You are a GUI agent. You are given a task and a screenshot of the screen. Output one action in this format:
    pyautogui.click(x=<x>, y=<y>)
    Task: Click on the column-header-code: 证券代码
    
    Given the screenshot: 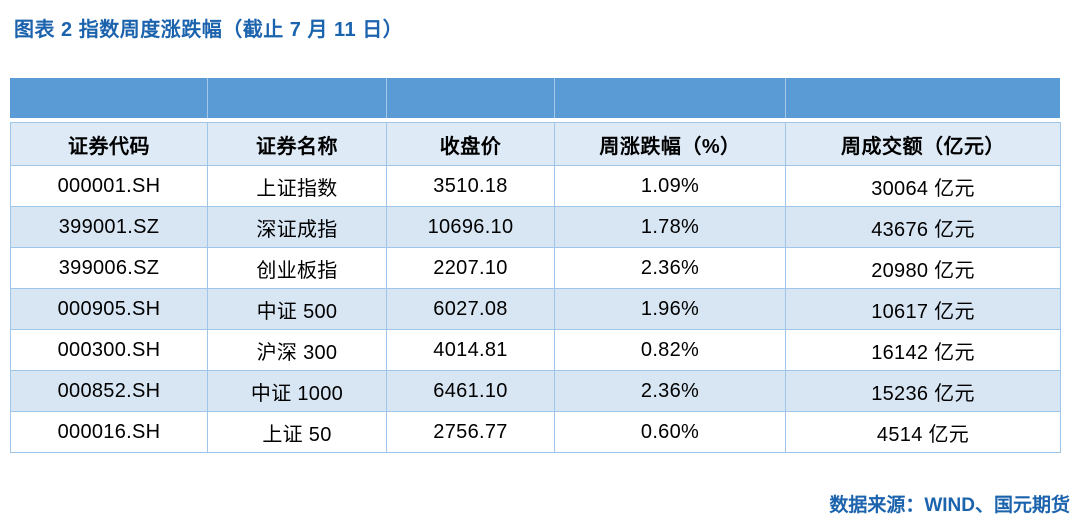 What is the action you would take?
    pyautogui.click(x=109, y=144)
    